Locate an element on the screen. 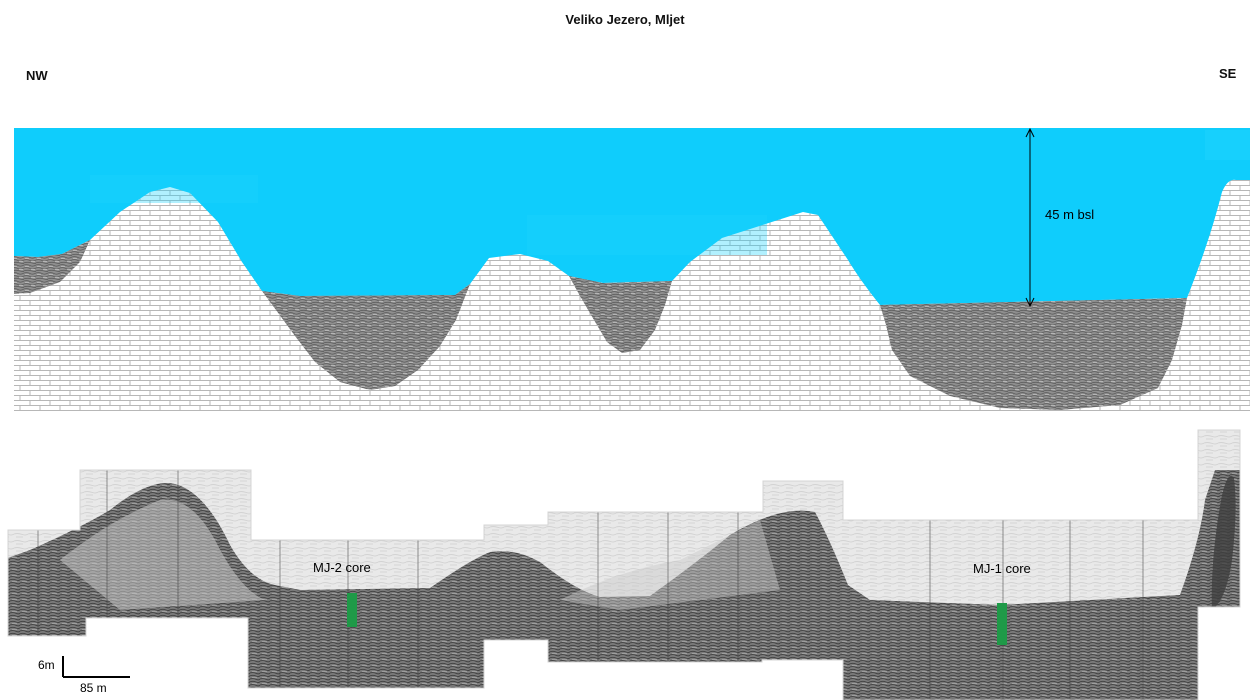 This screenshot has height=700, width=1250. se-direction-label: SE is located at coordinates (1228, 73).